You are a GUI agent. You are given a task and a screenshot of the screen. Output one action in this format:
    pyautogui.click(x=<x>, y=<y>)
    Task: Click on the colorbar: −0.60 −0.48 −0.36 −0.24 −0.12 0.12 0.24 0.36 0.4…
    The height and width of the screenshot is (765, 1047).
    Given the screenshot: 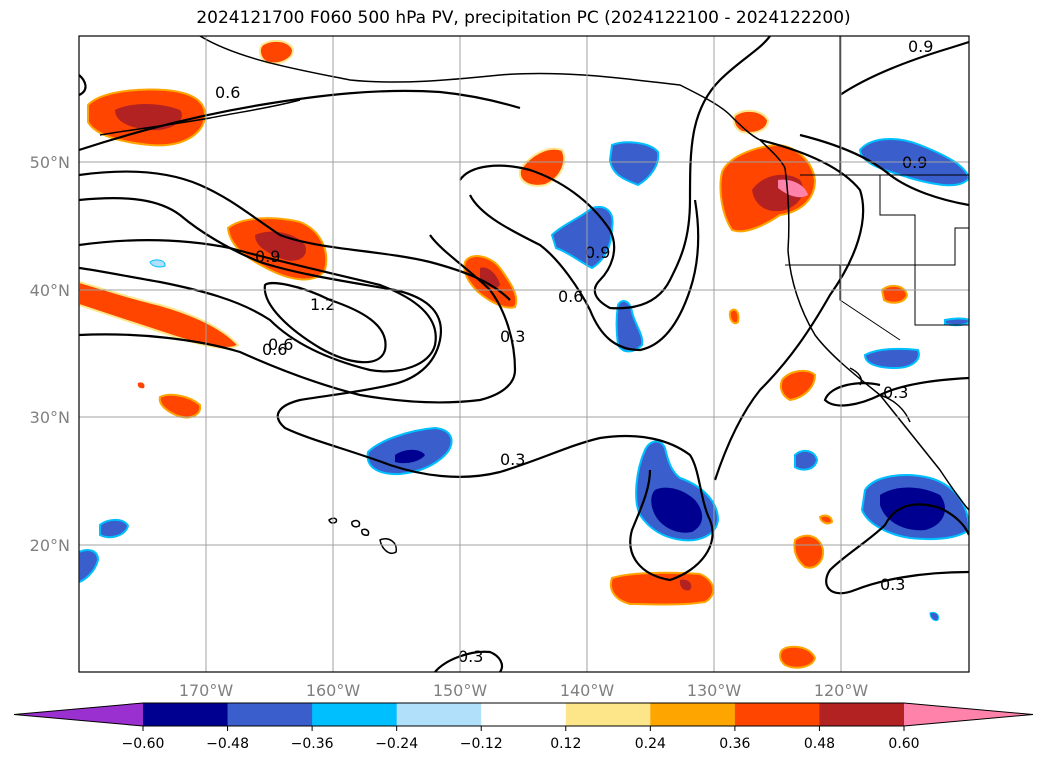 What is the action you would take?
    pyautogui.click(x=523, y=727)
    